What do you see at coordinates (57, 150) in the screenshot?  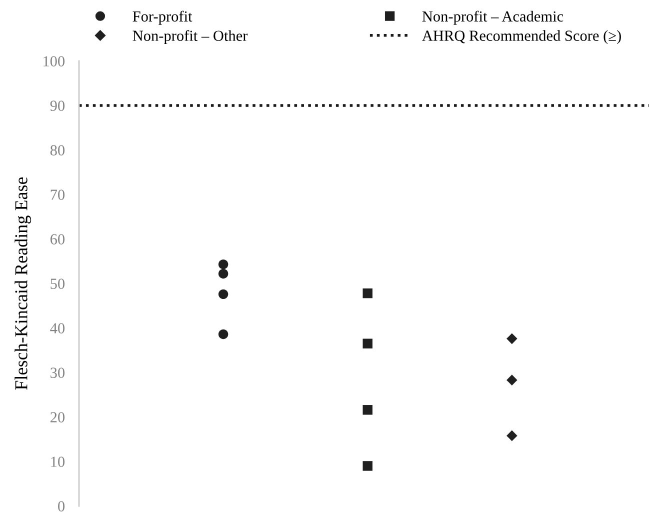 I see `y-tick-label: 80` at bounding box center [57, 150].